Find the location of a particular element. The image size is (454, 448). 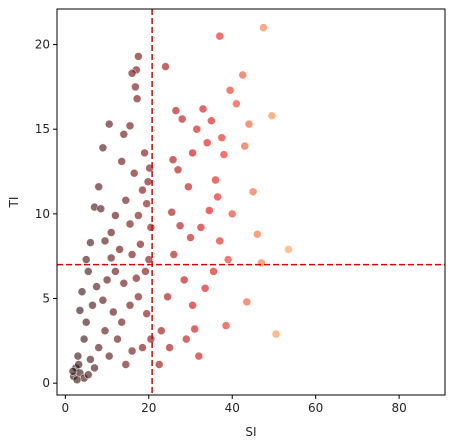

x-tick-label: 20 is located at coordinates (148, 408).